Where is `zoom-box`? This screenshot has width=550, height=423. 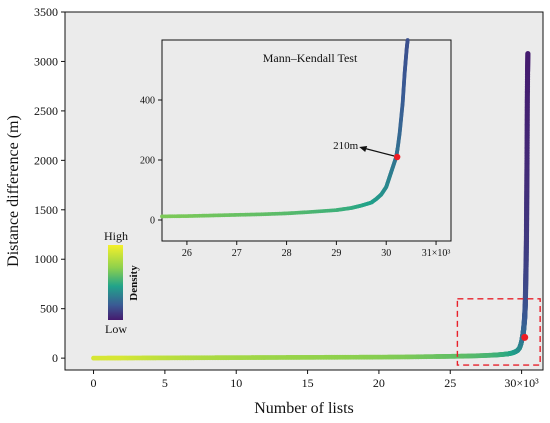 zoom-box is located at coordinates (498, 332).